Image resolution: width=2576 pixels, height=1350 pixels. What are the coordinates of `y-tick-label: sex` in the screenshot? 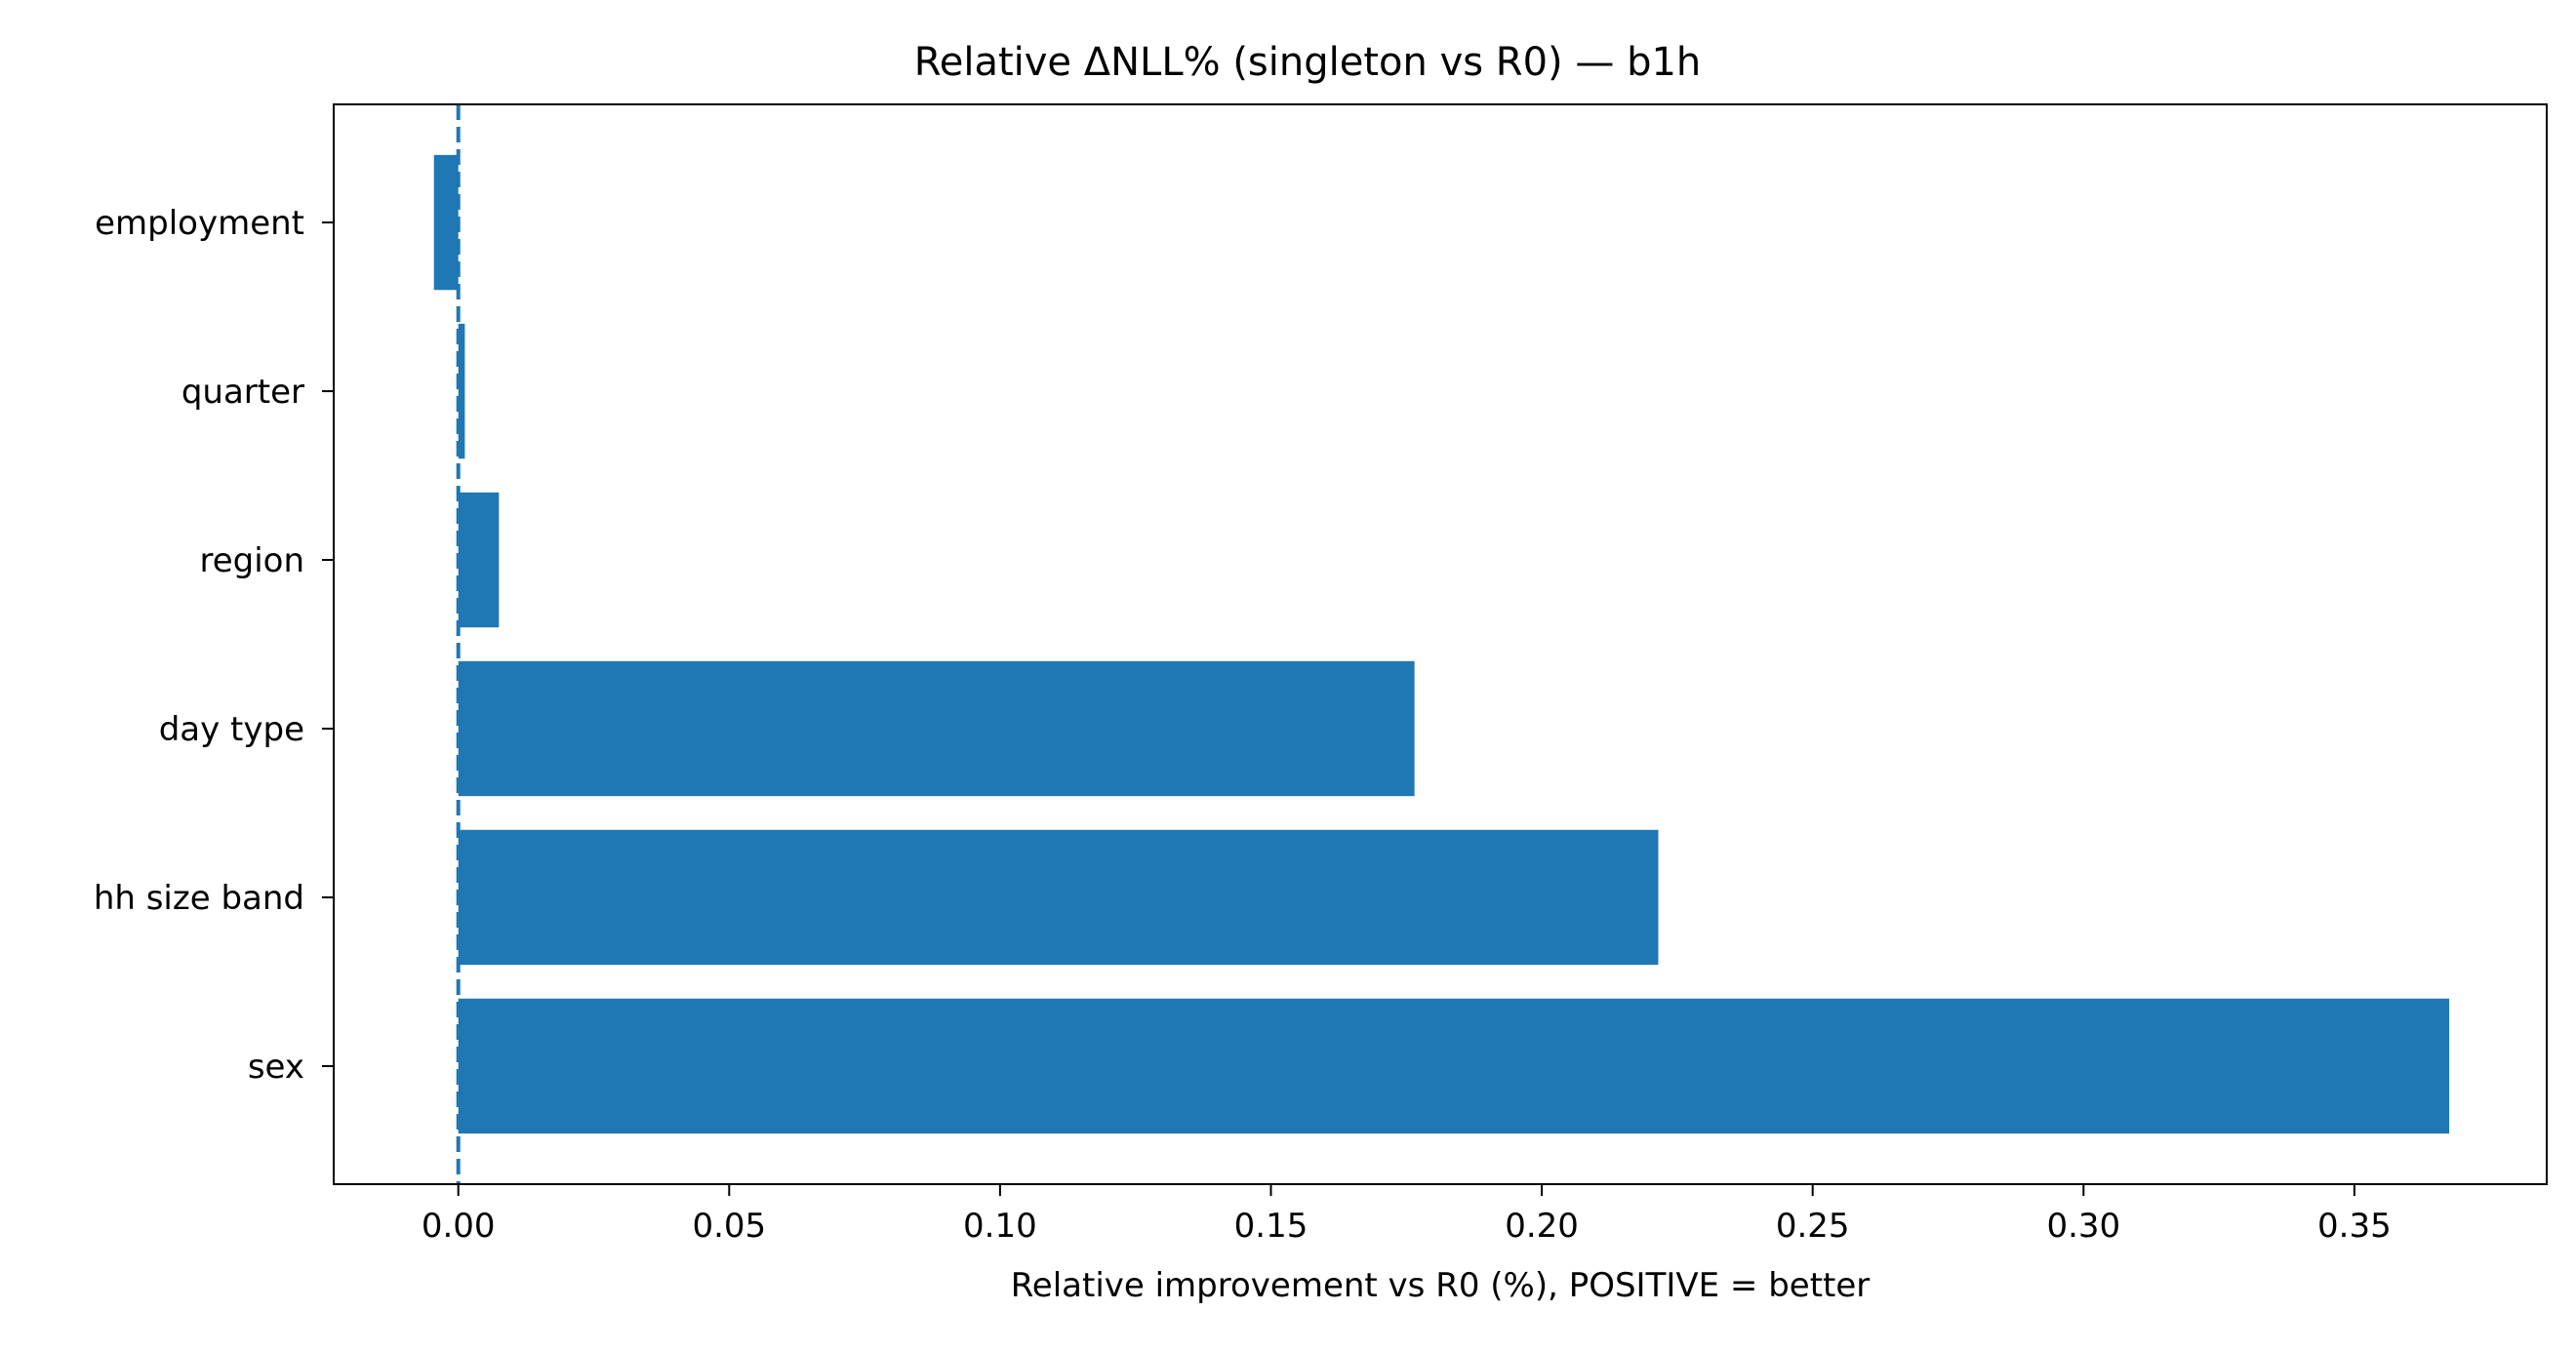 It's located at (276, 1068).